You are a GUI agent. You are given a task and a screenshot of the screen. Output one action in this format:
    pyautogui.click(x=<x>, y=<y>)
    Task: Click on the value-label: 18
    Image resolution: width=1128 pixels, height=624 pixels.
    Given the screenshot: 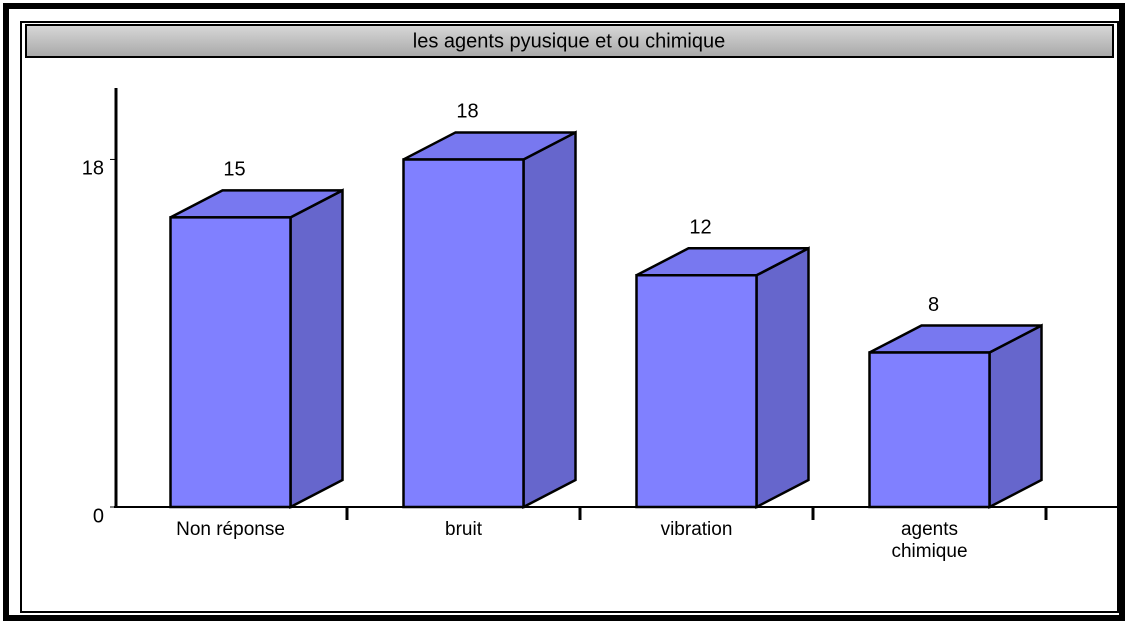 What is the action you would take?
    pyautogui.click(x=467, y=112)
    